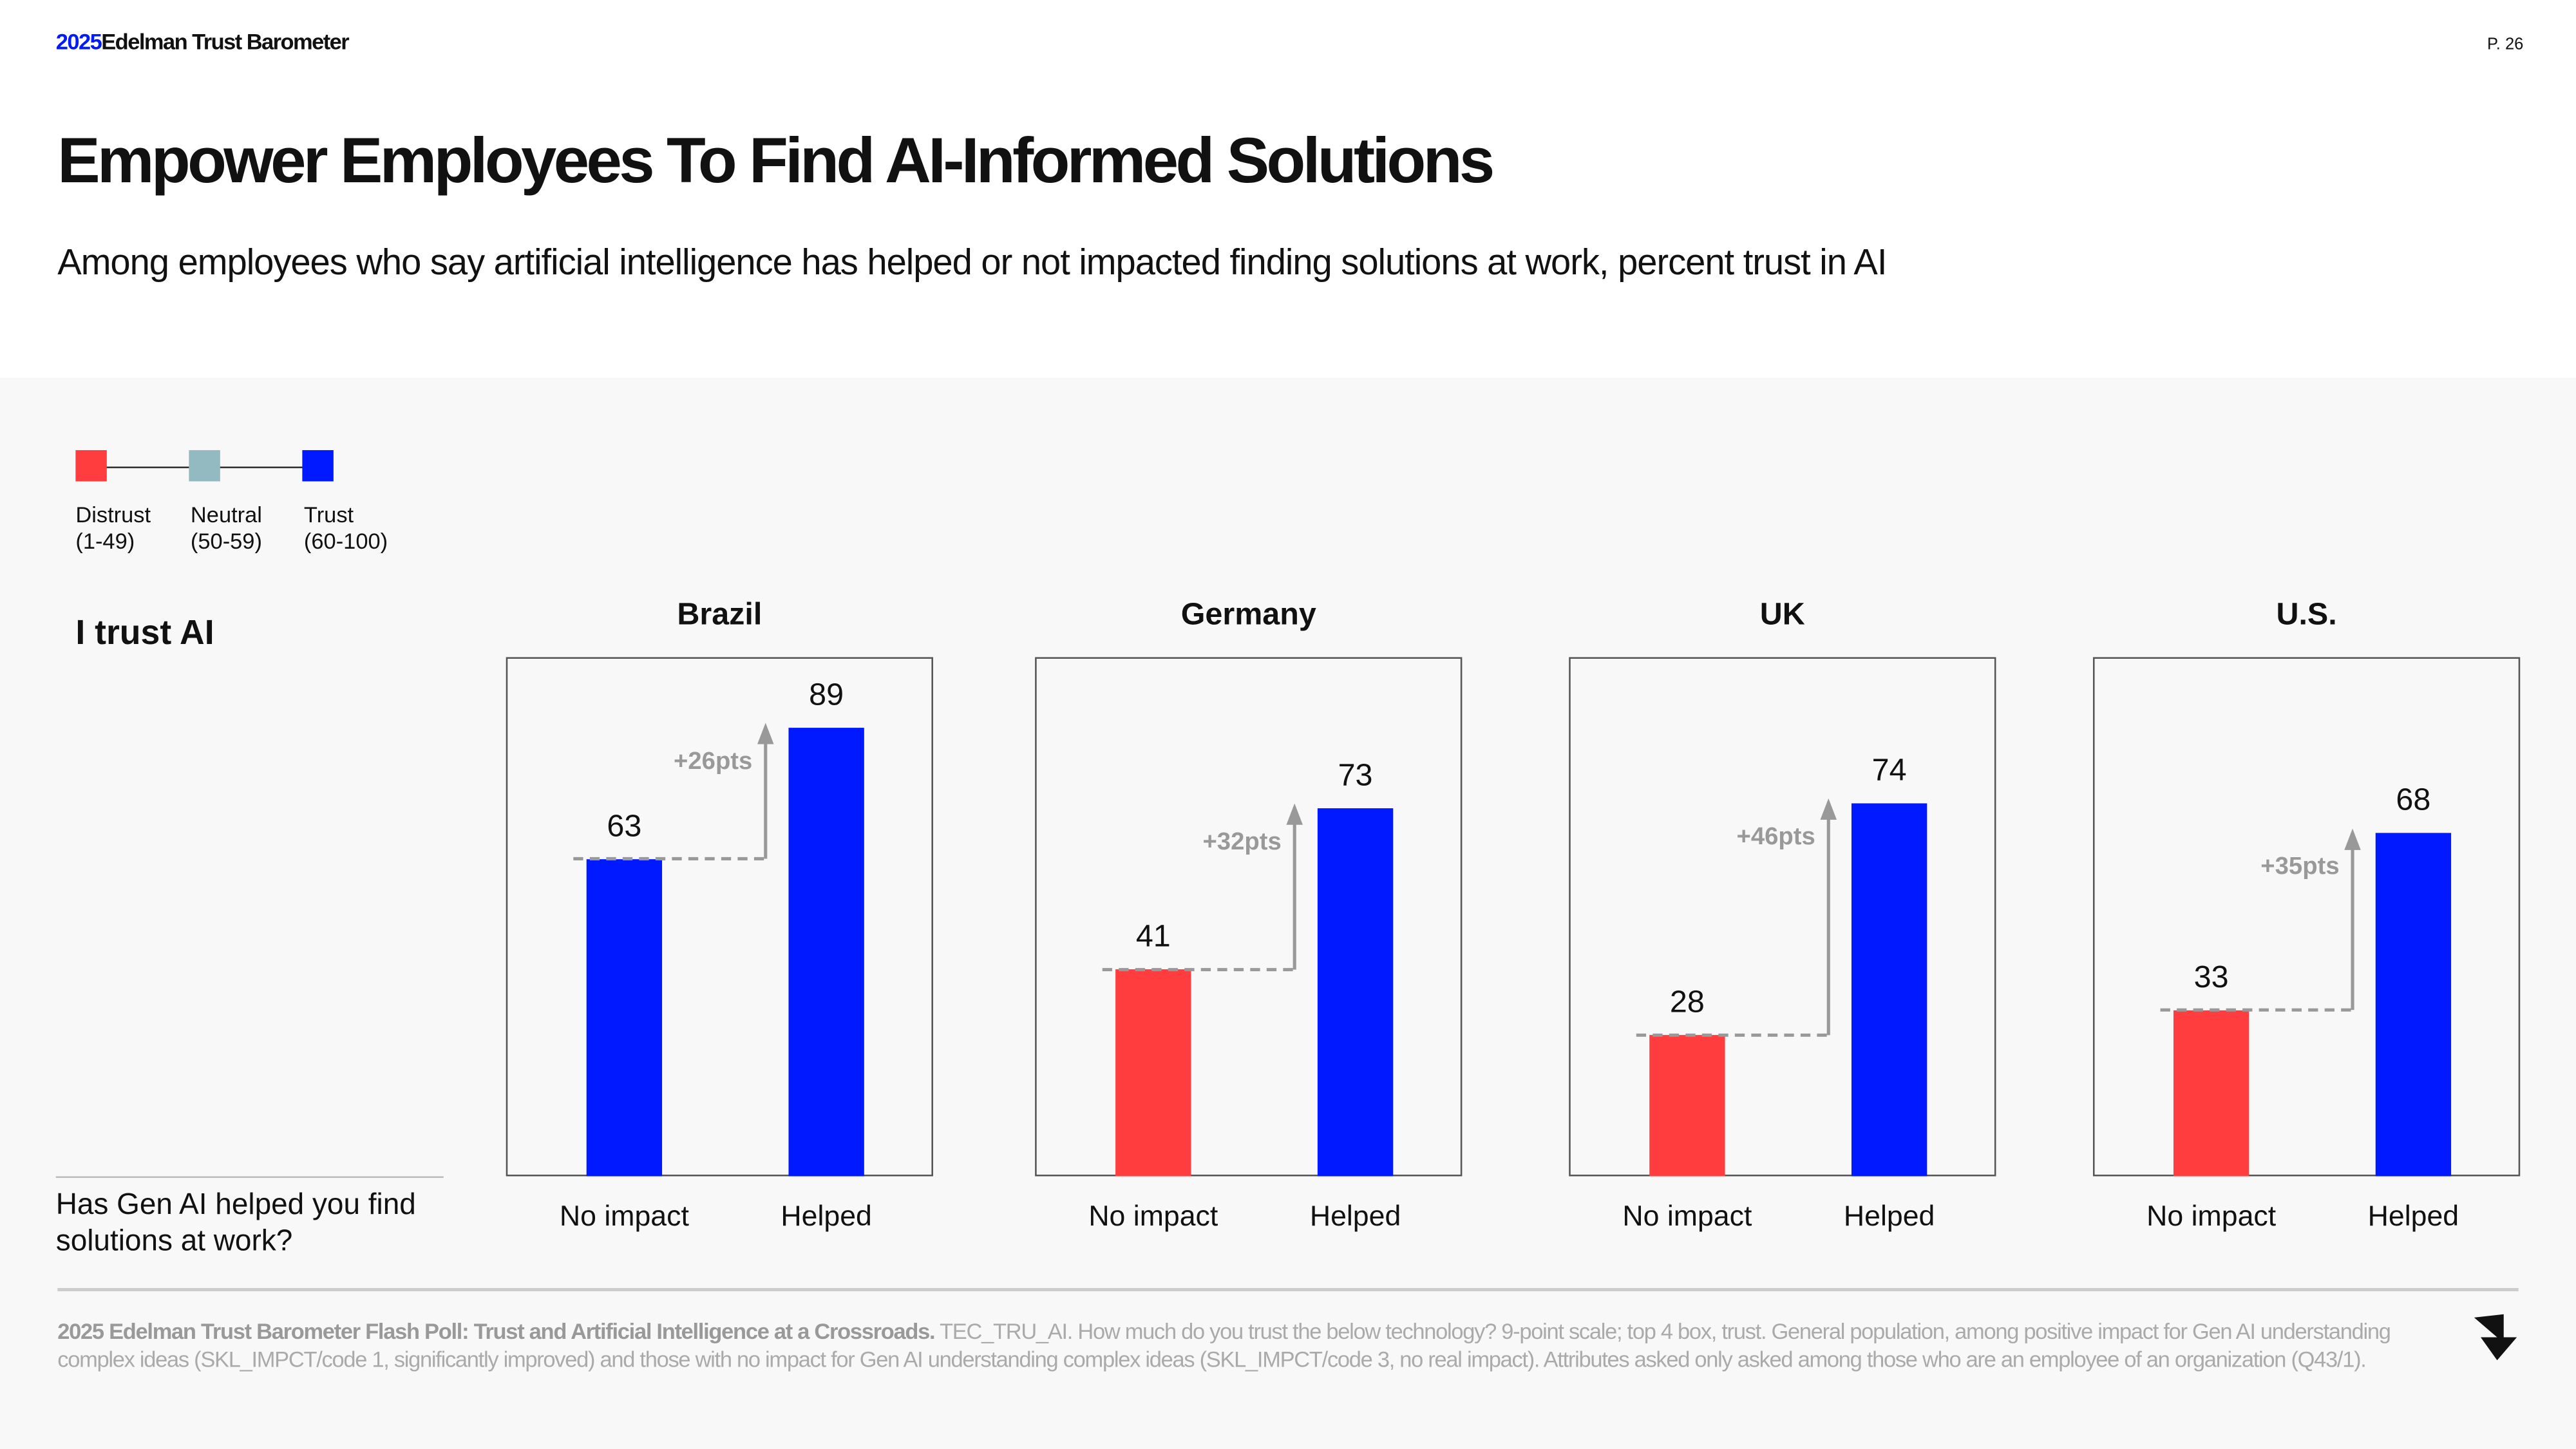 The width and height of the screenshot is (2576, 1449). What do you see at coordinates (225, 42) in the screenshot?
I see `brand-name: Edelman Trust Barometer` at bounding box center [225, 42].